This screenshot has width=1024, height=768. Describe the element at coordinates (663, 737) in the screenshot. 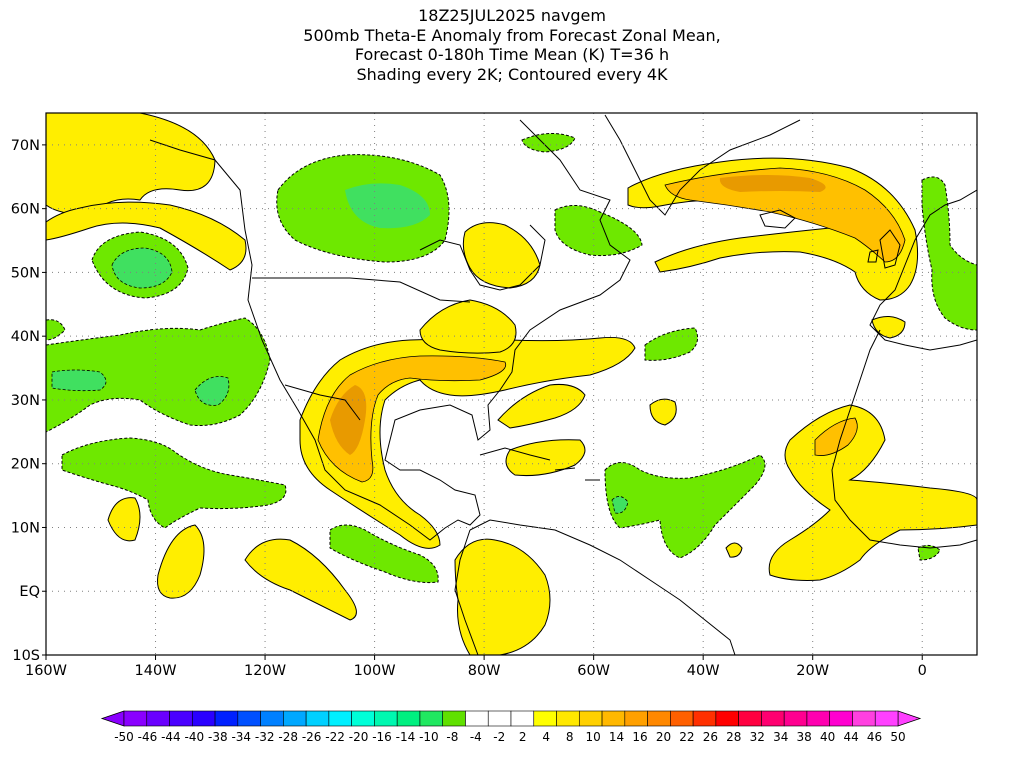

I see `colorbar-label: 20` at that location.